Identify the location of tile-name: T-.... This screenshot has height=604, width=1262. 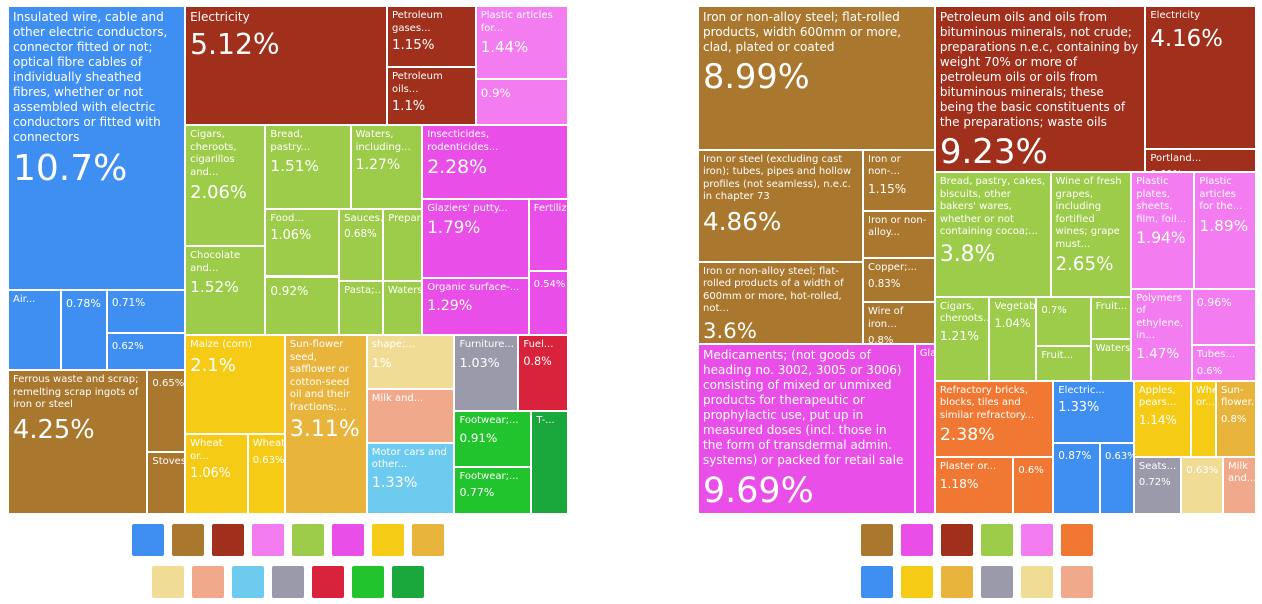
(545, 421).